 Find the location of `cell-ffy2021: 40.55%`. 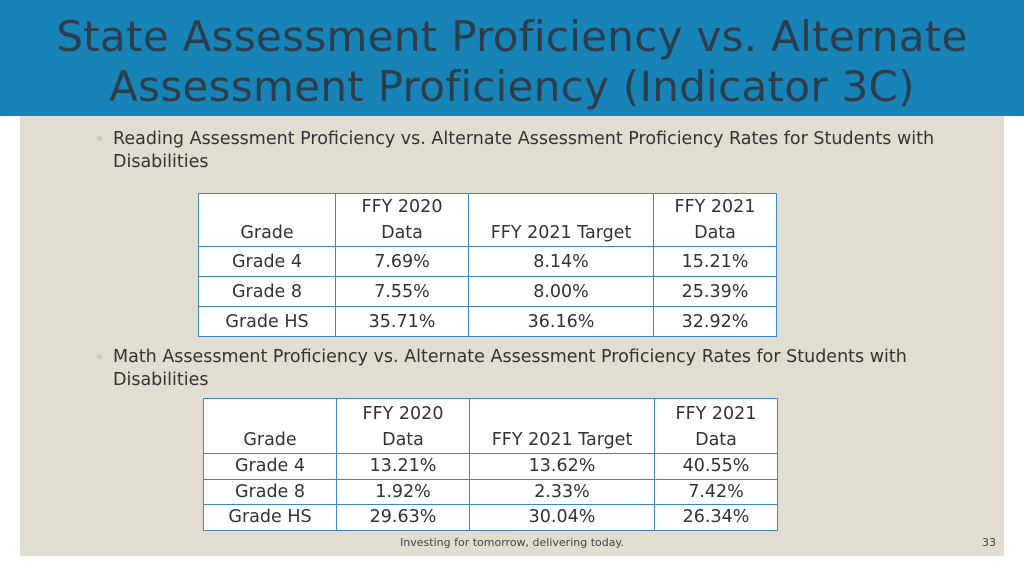

cell-ffy2021: 40.55% is located at coordinates (716, 466).